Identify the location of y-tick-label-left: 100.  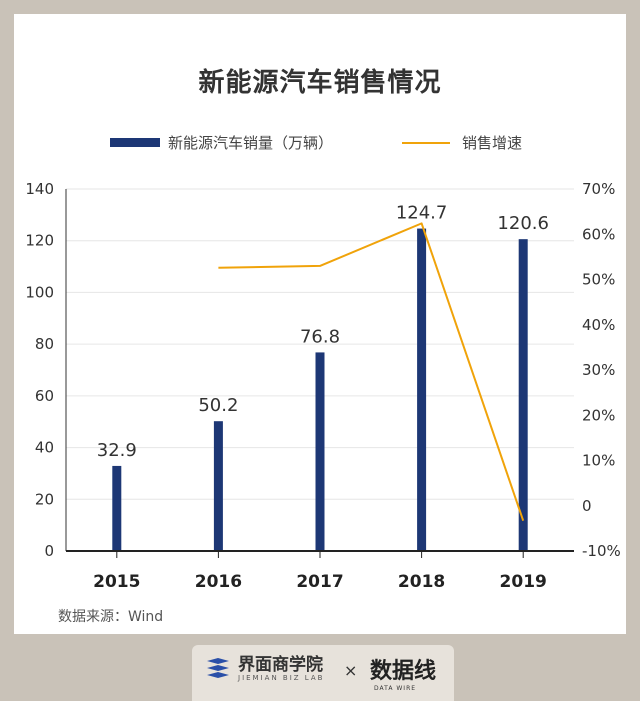
(39, 292).